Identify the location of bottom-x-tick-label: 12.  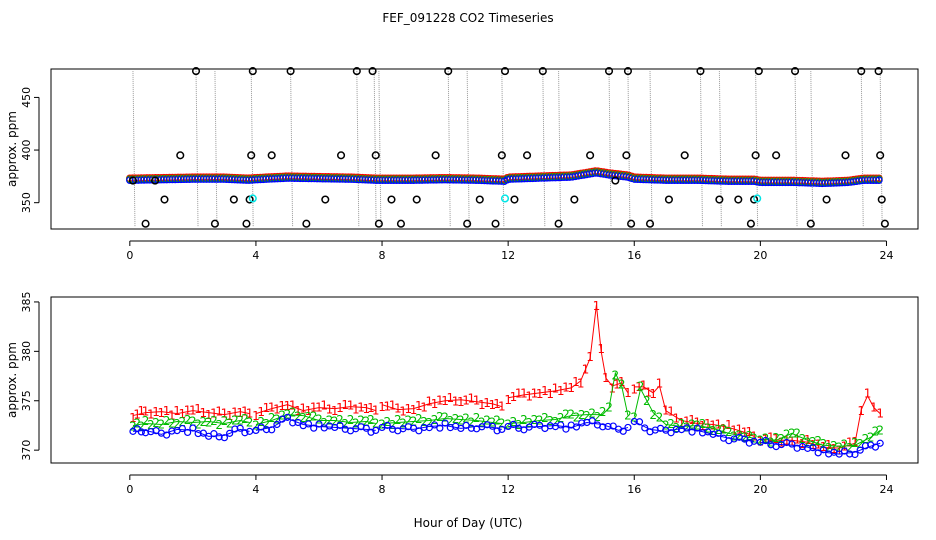
(508, 489).